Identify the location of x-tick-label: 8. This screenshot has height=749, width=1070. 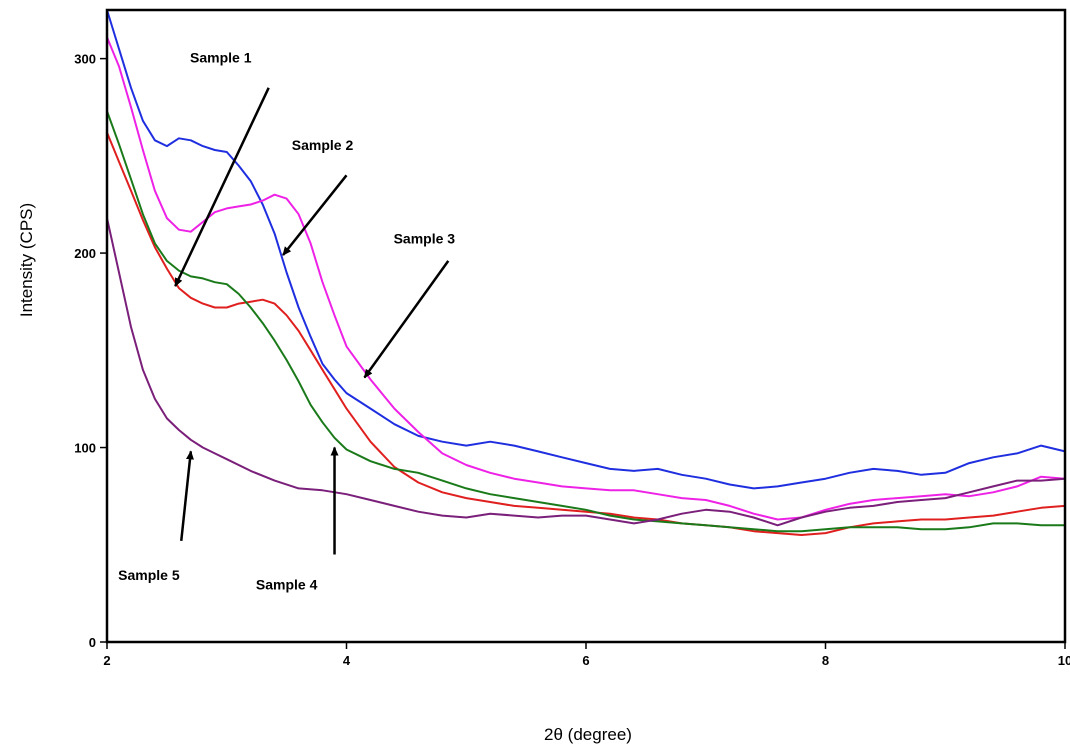
(825, 660).